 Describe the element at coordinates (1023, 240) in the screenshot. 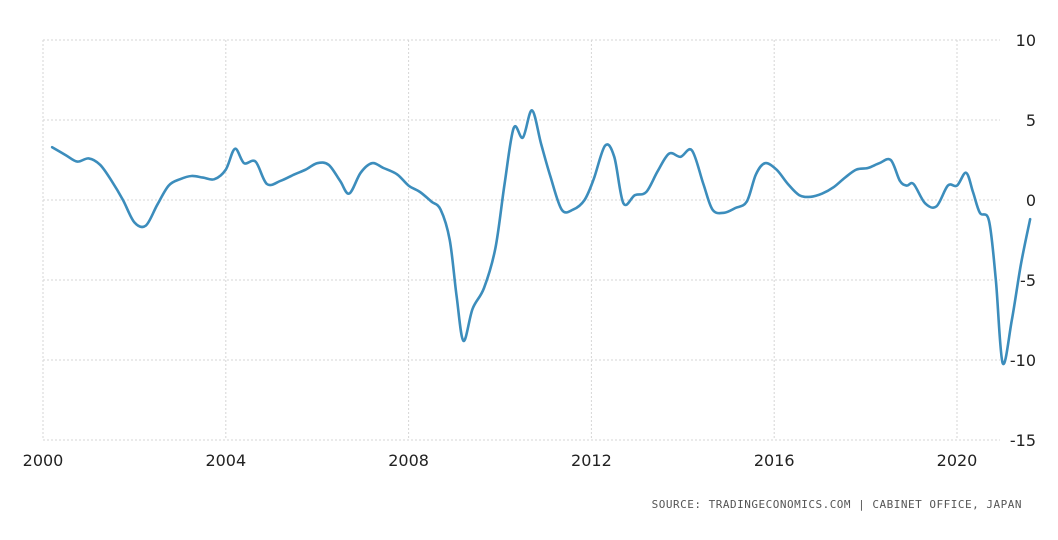

I see `y-axis-tick-labels: 10 5 0 -5 -10 -15` at that location.